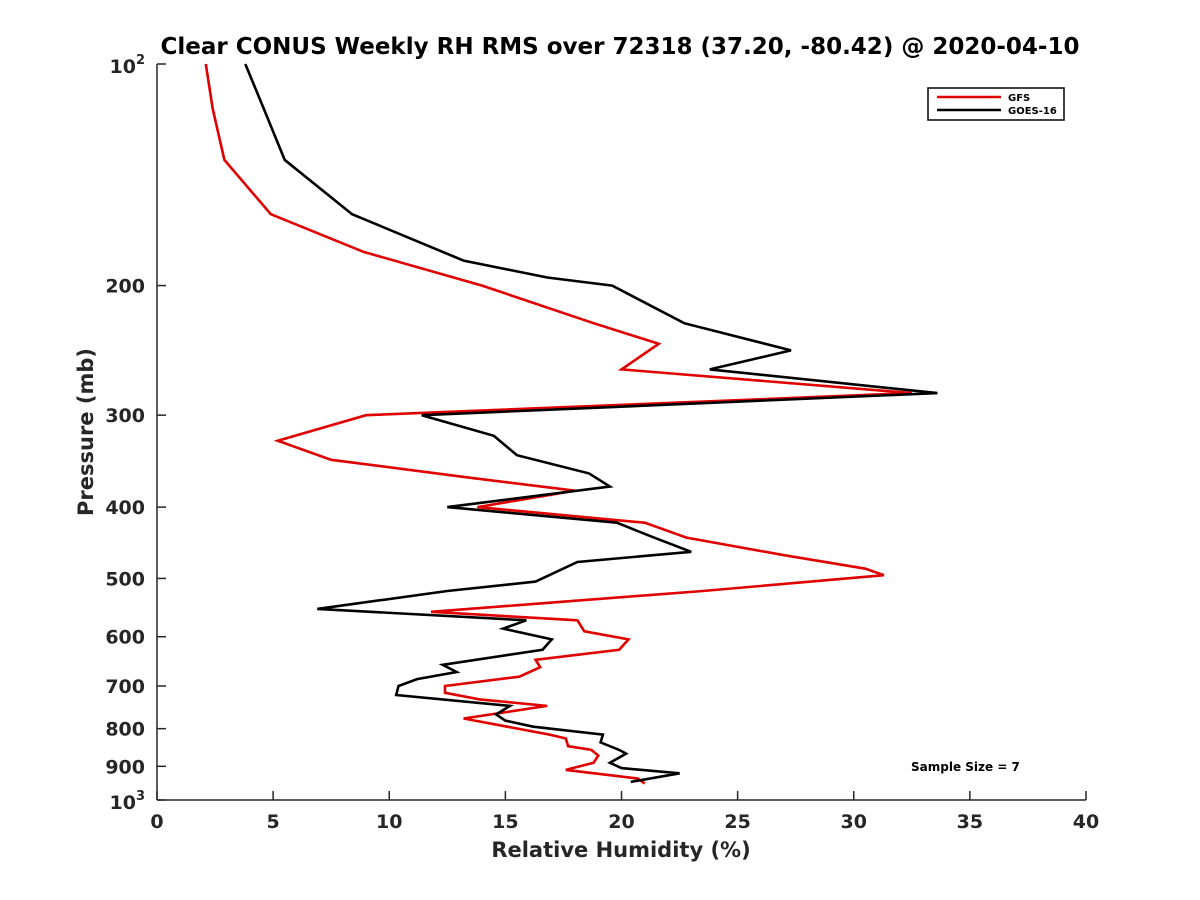 The image size is (1200, 900). What do you see at coordinates (1032, 111) in the screenshot?
I see `legend-label-goes16: GOES-16` at bounding box center [1032, 111].